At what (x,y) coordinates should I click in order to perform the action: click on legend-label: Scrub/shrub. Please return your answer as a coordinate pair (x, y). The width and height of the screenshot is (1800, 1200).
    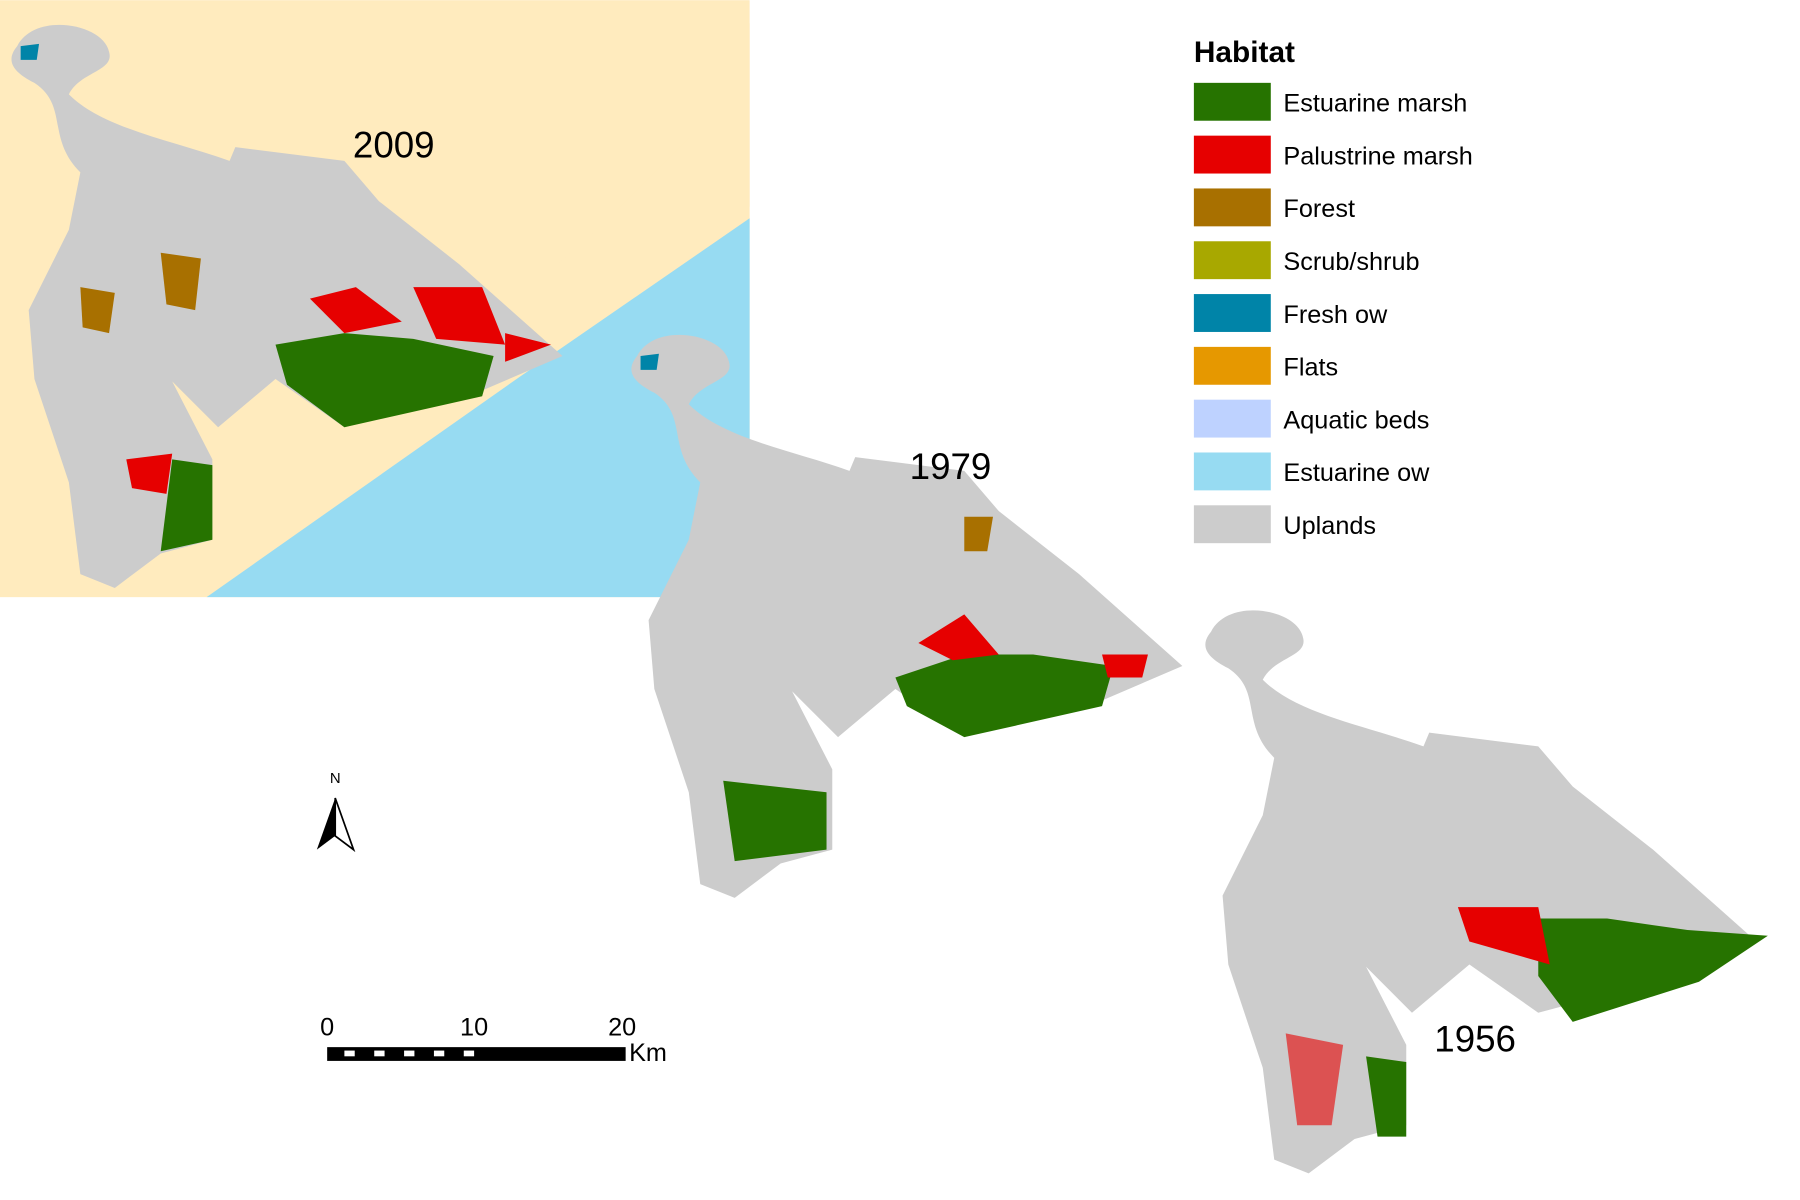
    Looking at the image, I should click on (1351, 262).